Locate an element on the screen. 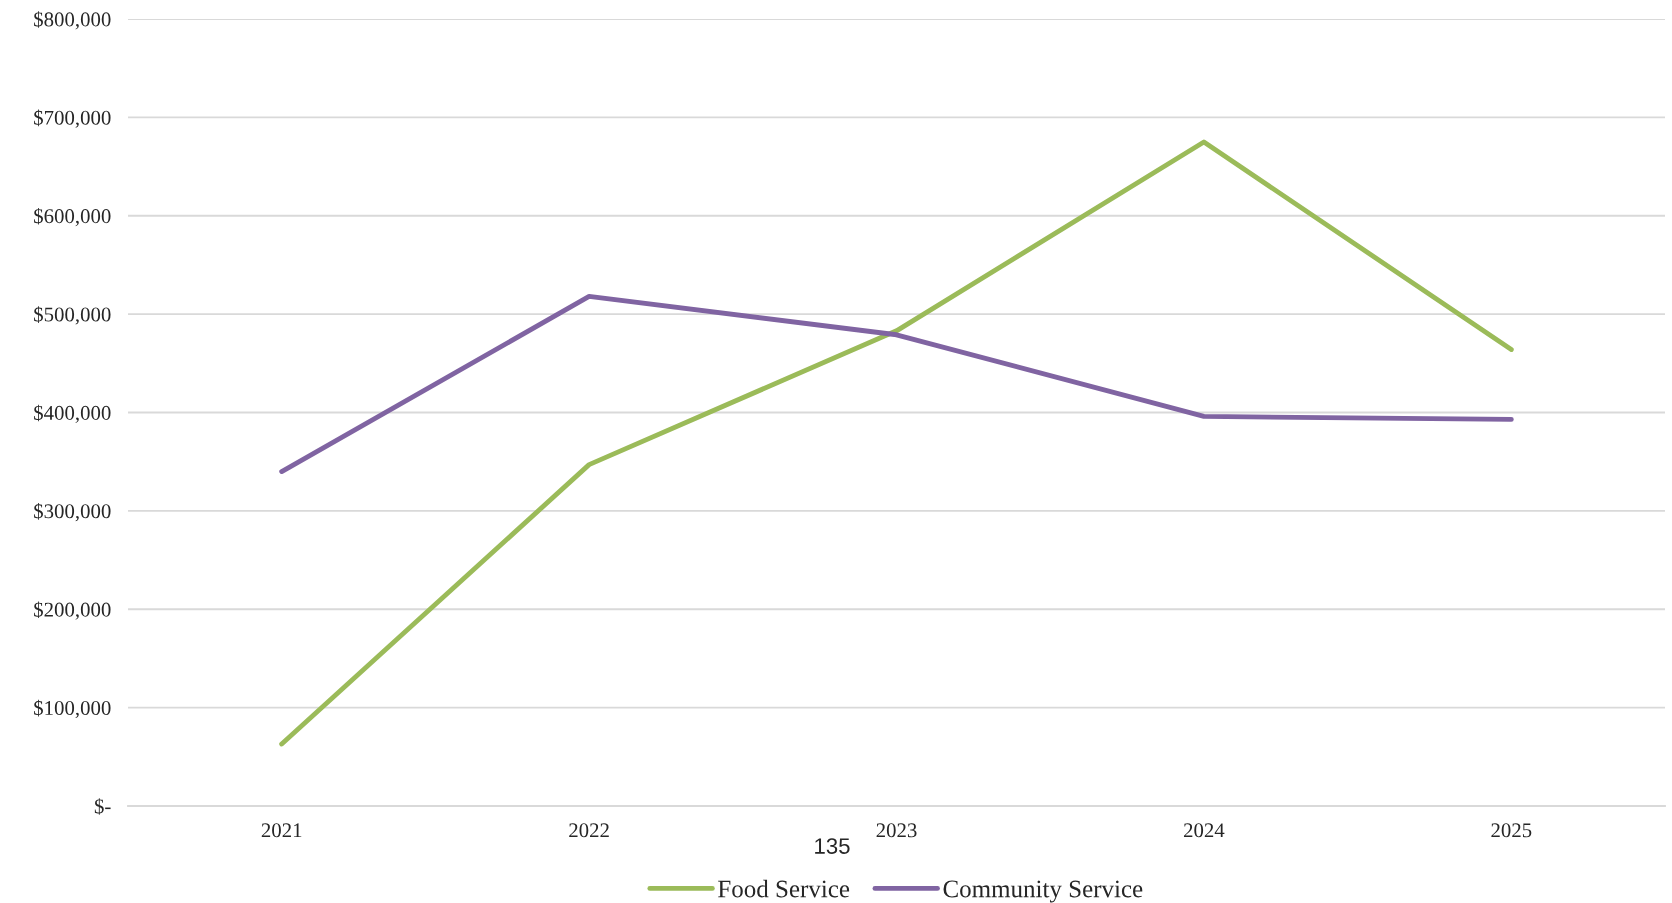  text: 135 is located at coordinates (832, 846).